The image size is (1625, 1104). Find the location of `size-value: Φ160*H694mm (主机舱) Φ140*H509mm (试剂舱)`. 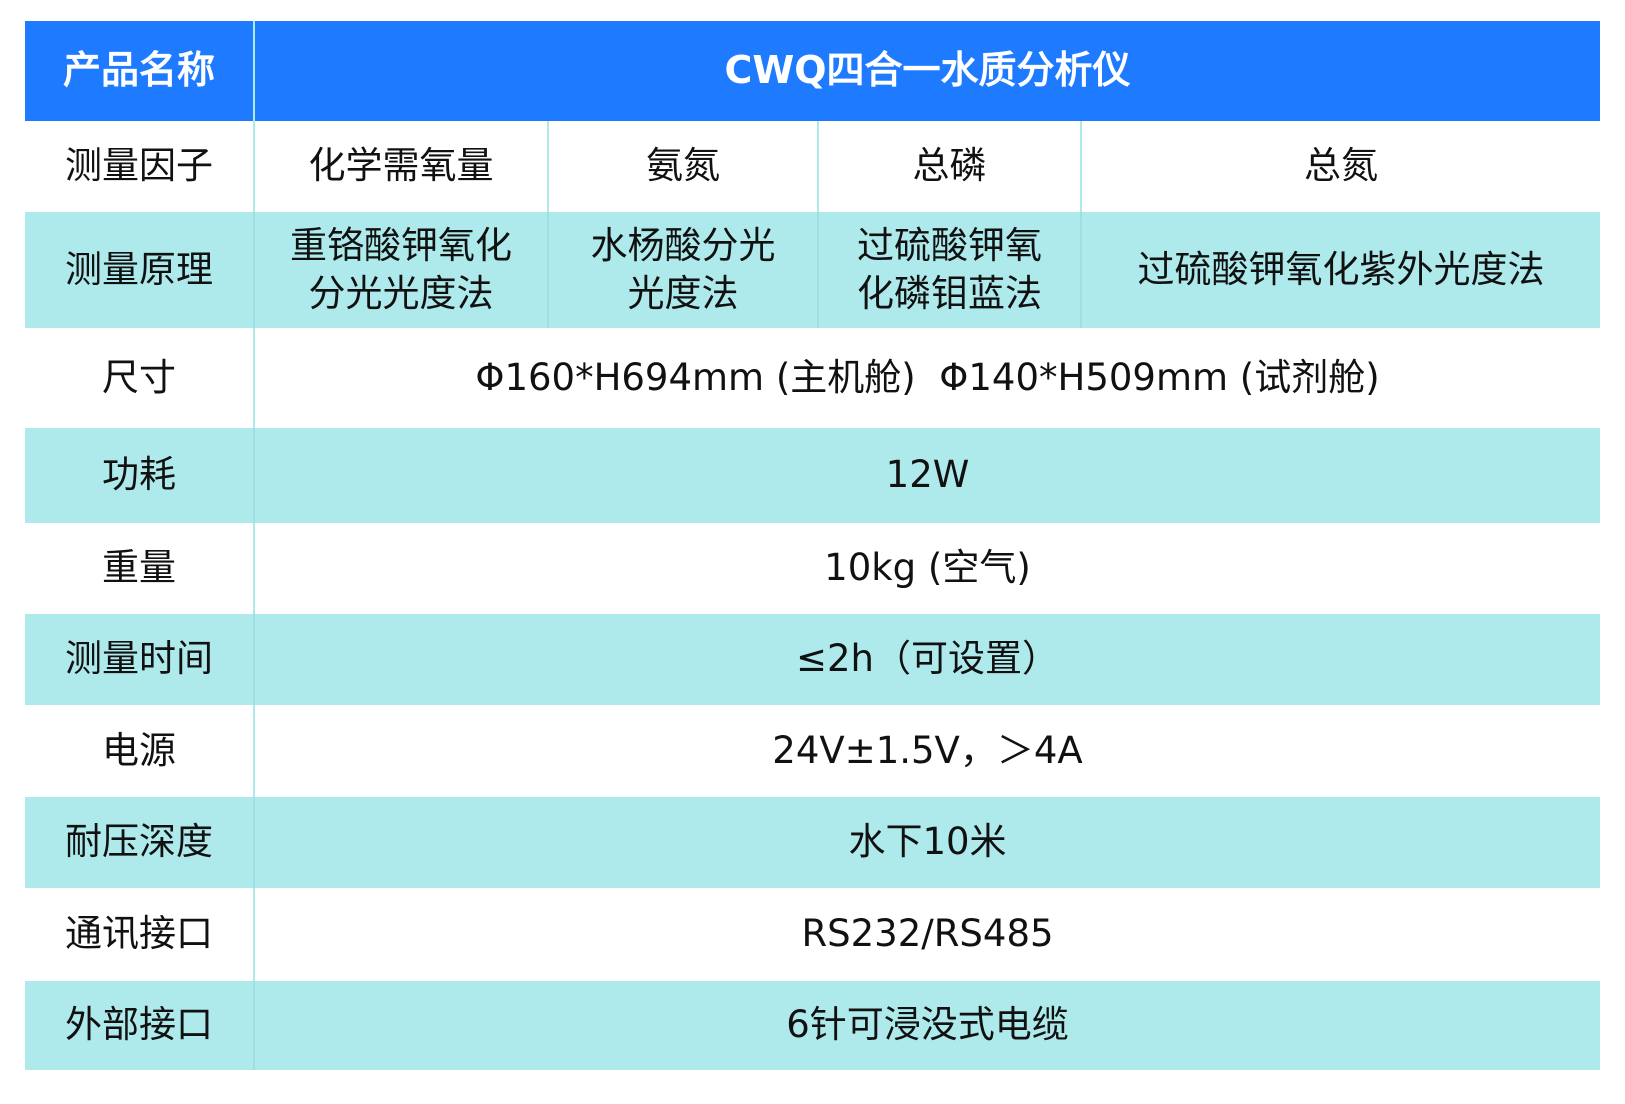

size-value: Φ160*H694mm (主机舱) Φ140*H509mm (试剂舱) is located at coordinates (927, 378).